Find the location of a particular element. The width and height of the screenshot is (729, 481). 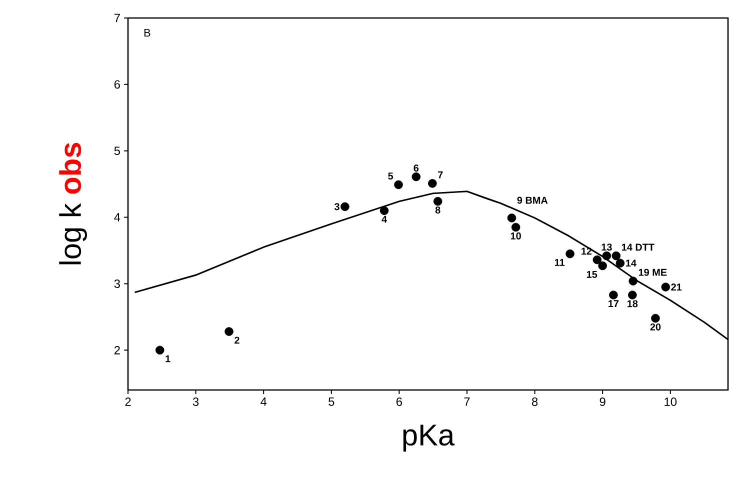

annotation: 2 is located at coordinates (237, 340).